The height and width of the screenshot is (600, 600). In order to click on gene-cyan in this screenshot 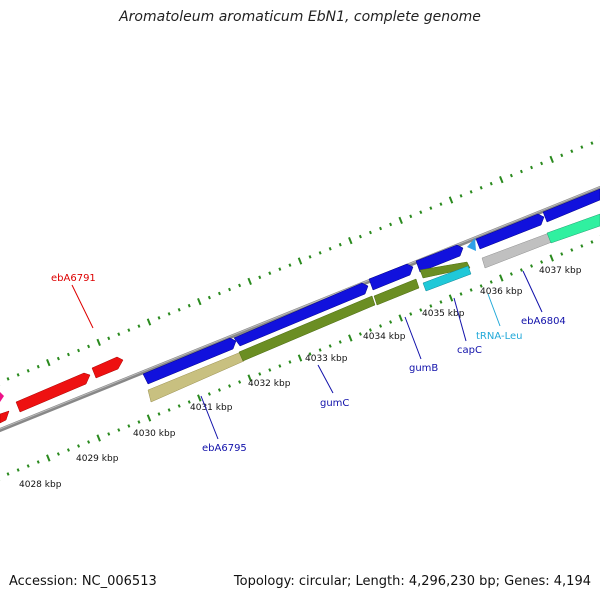, I will do `click(447, 278)`.